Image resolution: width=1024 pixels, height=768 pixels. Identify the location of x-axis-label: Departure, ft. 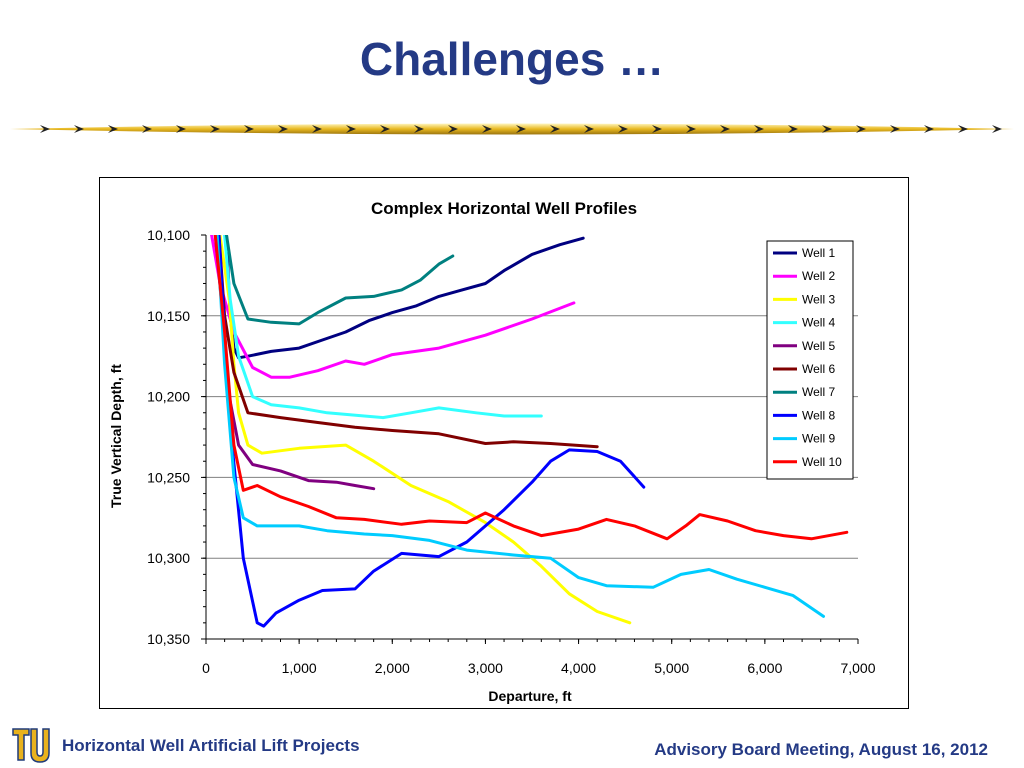
(530, 696).